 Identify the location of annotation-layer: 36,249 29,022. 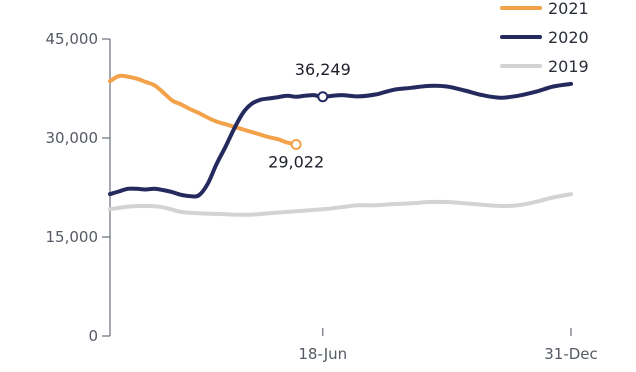
(309, 116).